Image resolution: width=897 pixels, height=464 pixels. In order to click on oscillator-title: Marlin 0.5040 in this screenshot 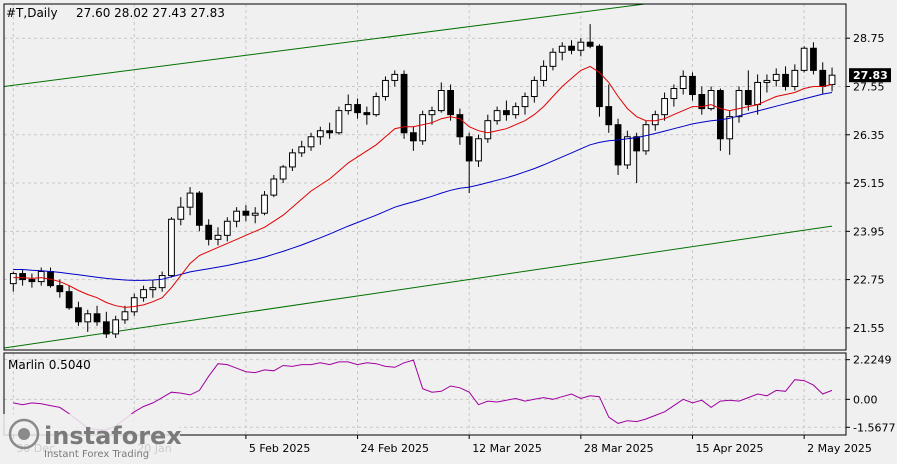, I will do `click(49, 365)`.